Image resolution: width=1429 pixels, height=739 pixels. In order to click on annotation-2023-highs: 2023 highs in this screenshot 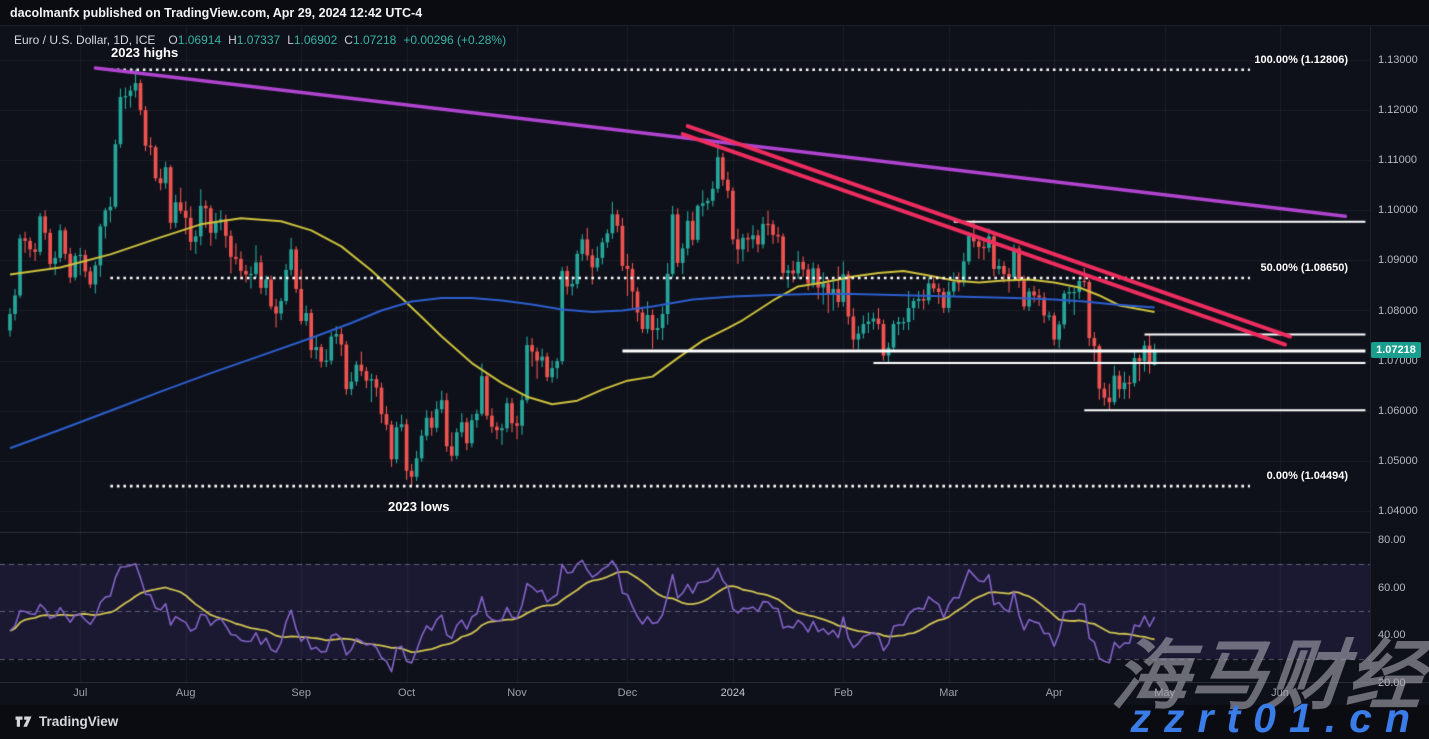, I will do `click(145, 52)`.